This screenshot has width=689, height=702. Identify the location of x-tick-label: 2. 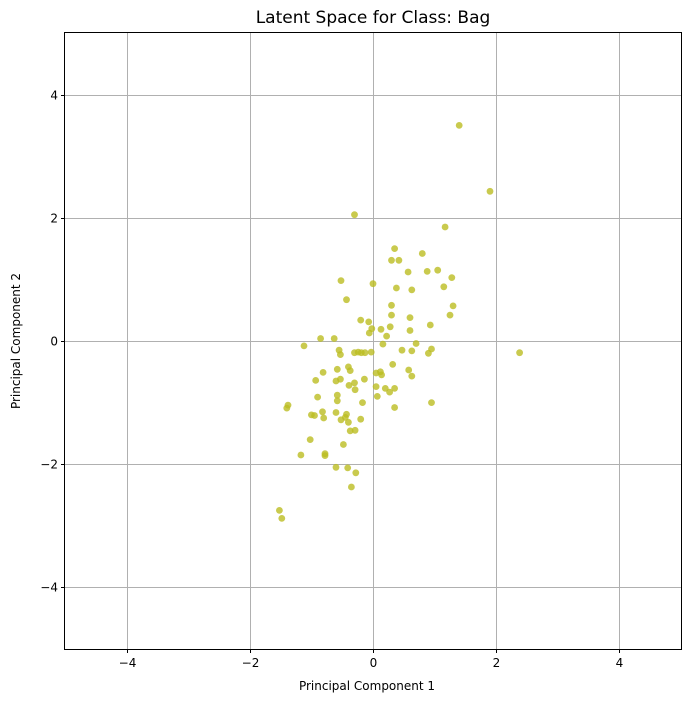
(497, 663).